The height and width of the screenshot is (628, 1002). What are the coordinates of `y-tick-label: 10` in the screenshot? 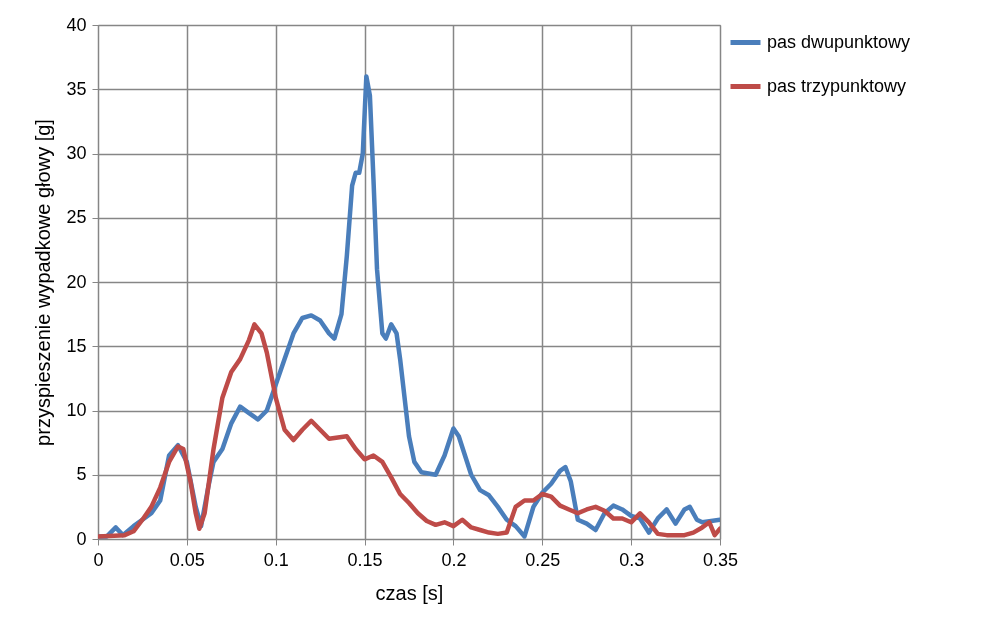 It's located at (76, 410).